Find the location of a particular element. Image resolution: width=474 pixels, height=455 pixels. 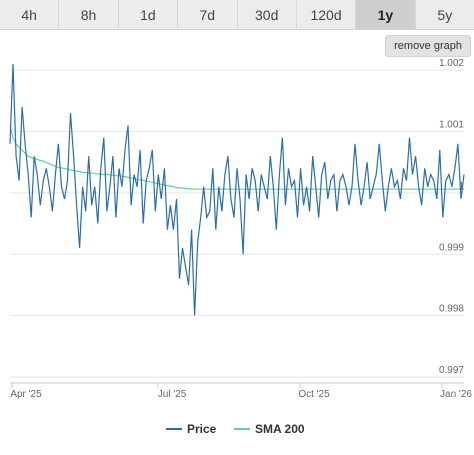

y-tick-label: 0.997 is located at coordinates (451, 370).